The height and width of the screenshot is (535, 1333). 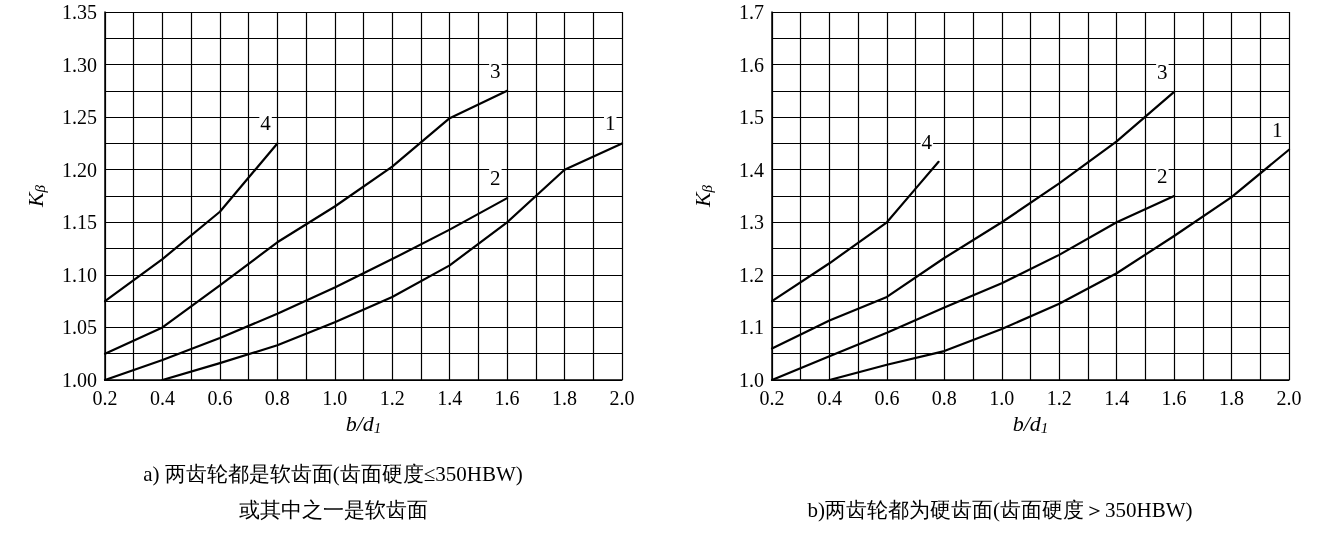 What do you see at coordinates (79, 274) in the screenshot?
I see `y-tick-label: 1.10` at bounding box center [79, 274].